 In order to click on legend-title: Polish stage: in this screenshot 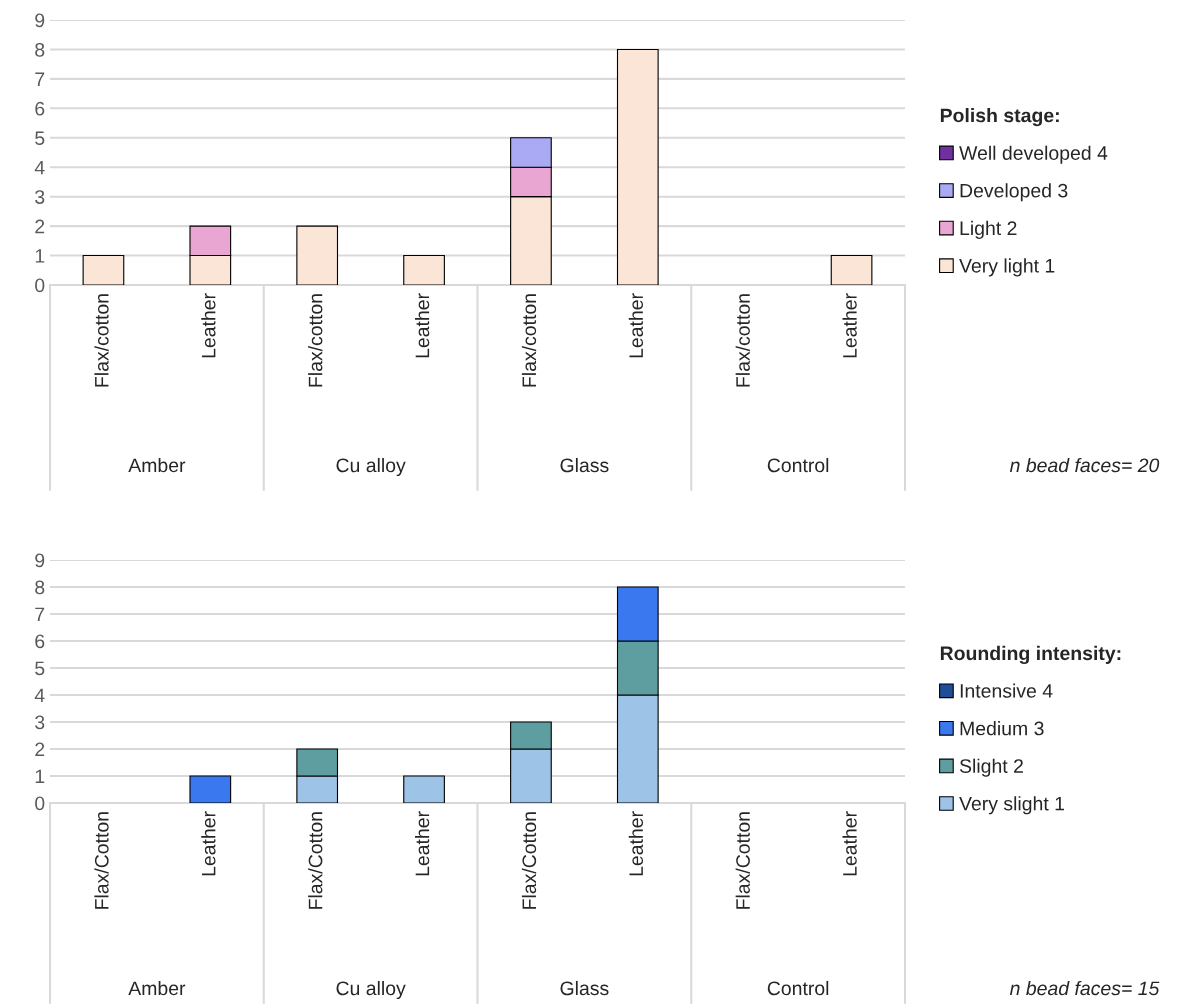, I will do `click(999, 117)`.